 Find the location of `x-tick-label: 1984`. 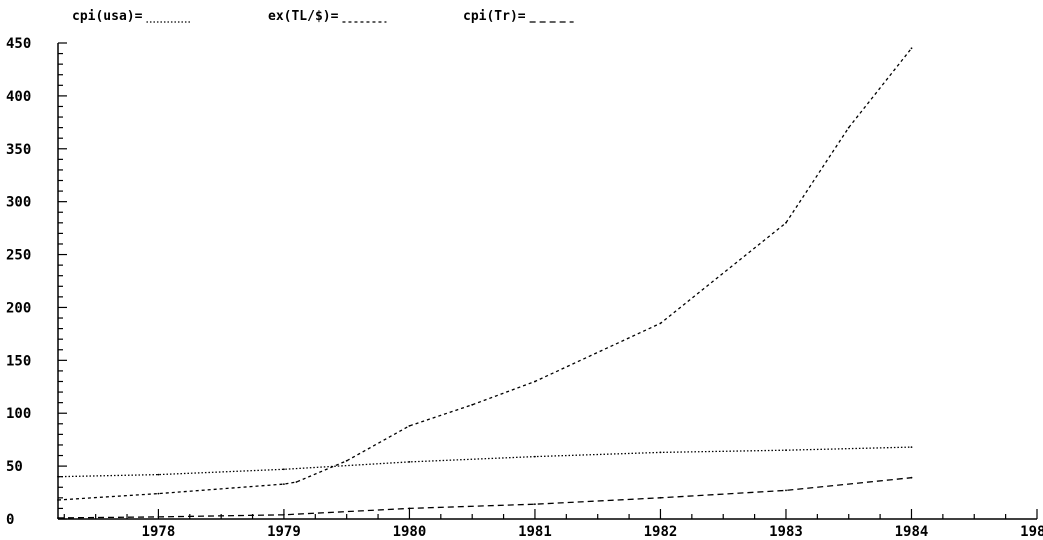

x-tick-label: 1984 is located at coordinates (912, 532).